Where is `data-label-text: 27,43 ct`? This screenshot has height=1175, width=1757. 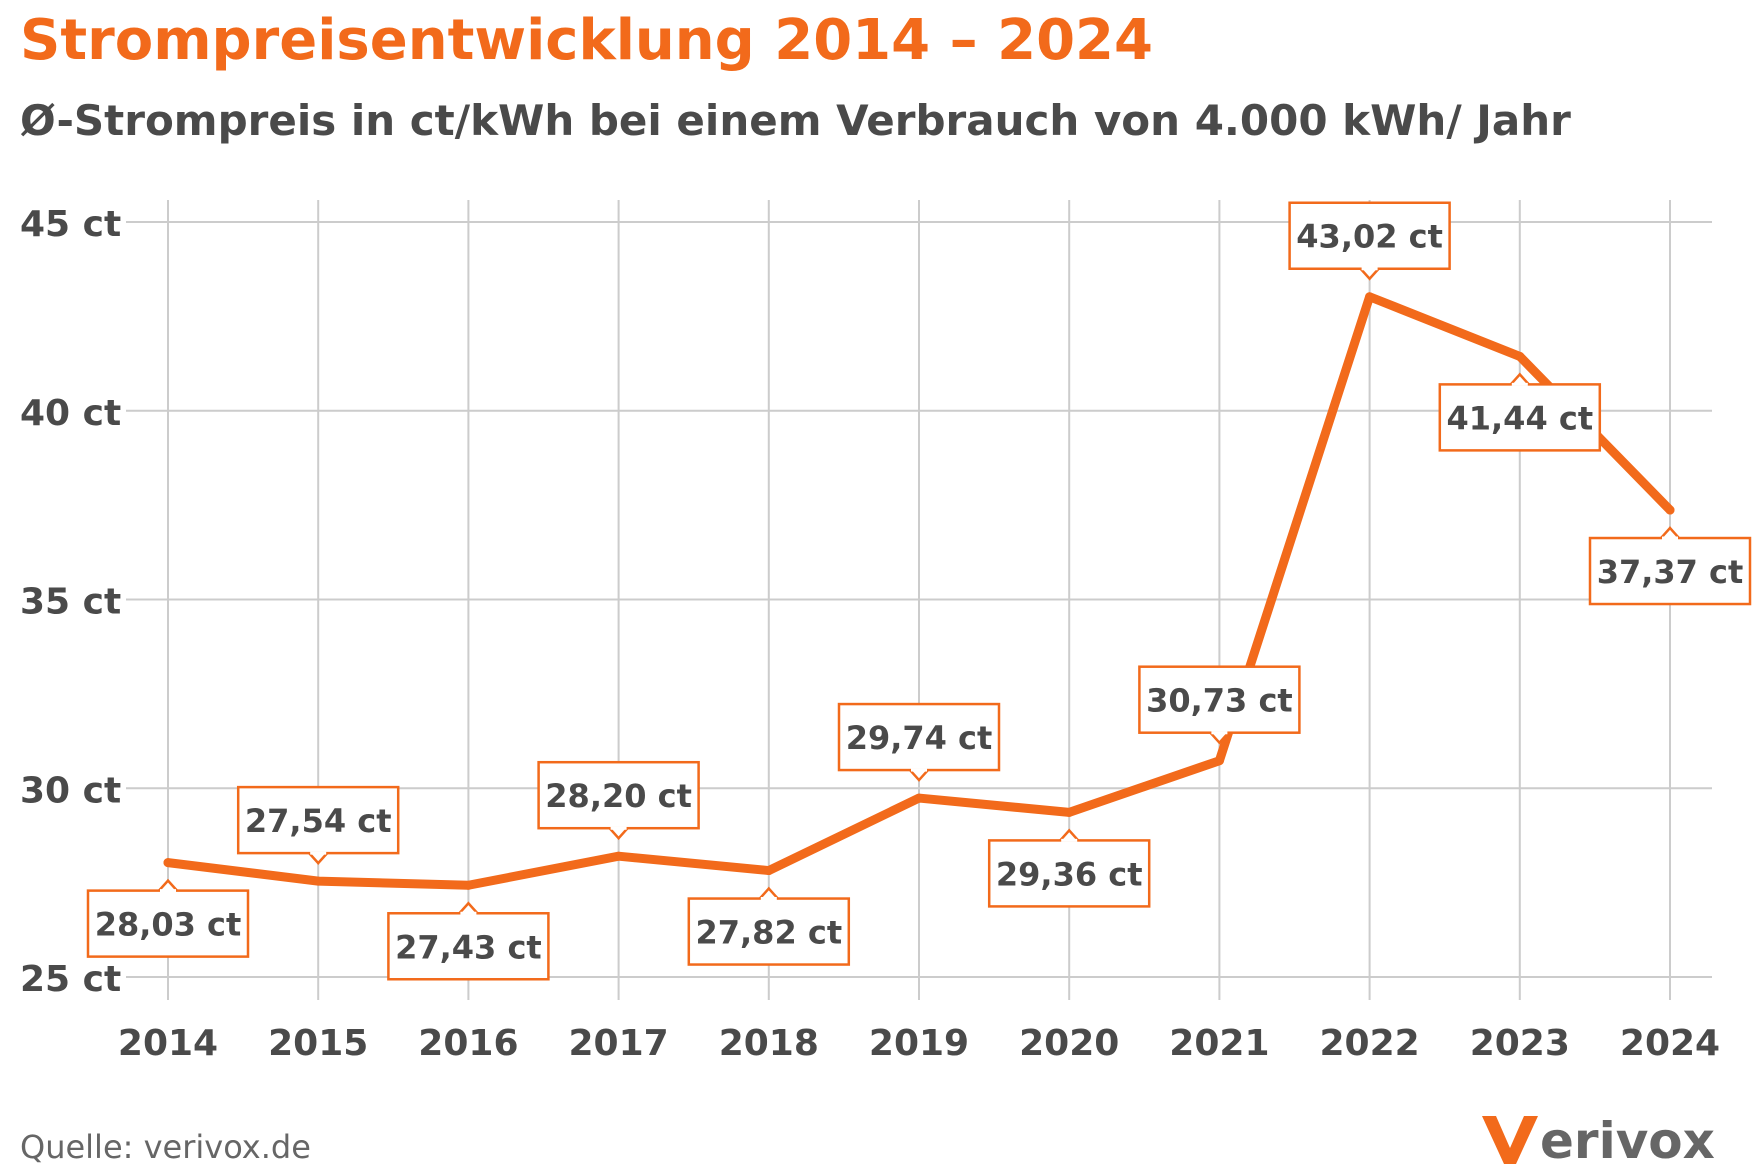 data-label-text: 27,43 ct is located at coordinates (468, 947).